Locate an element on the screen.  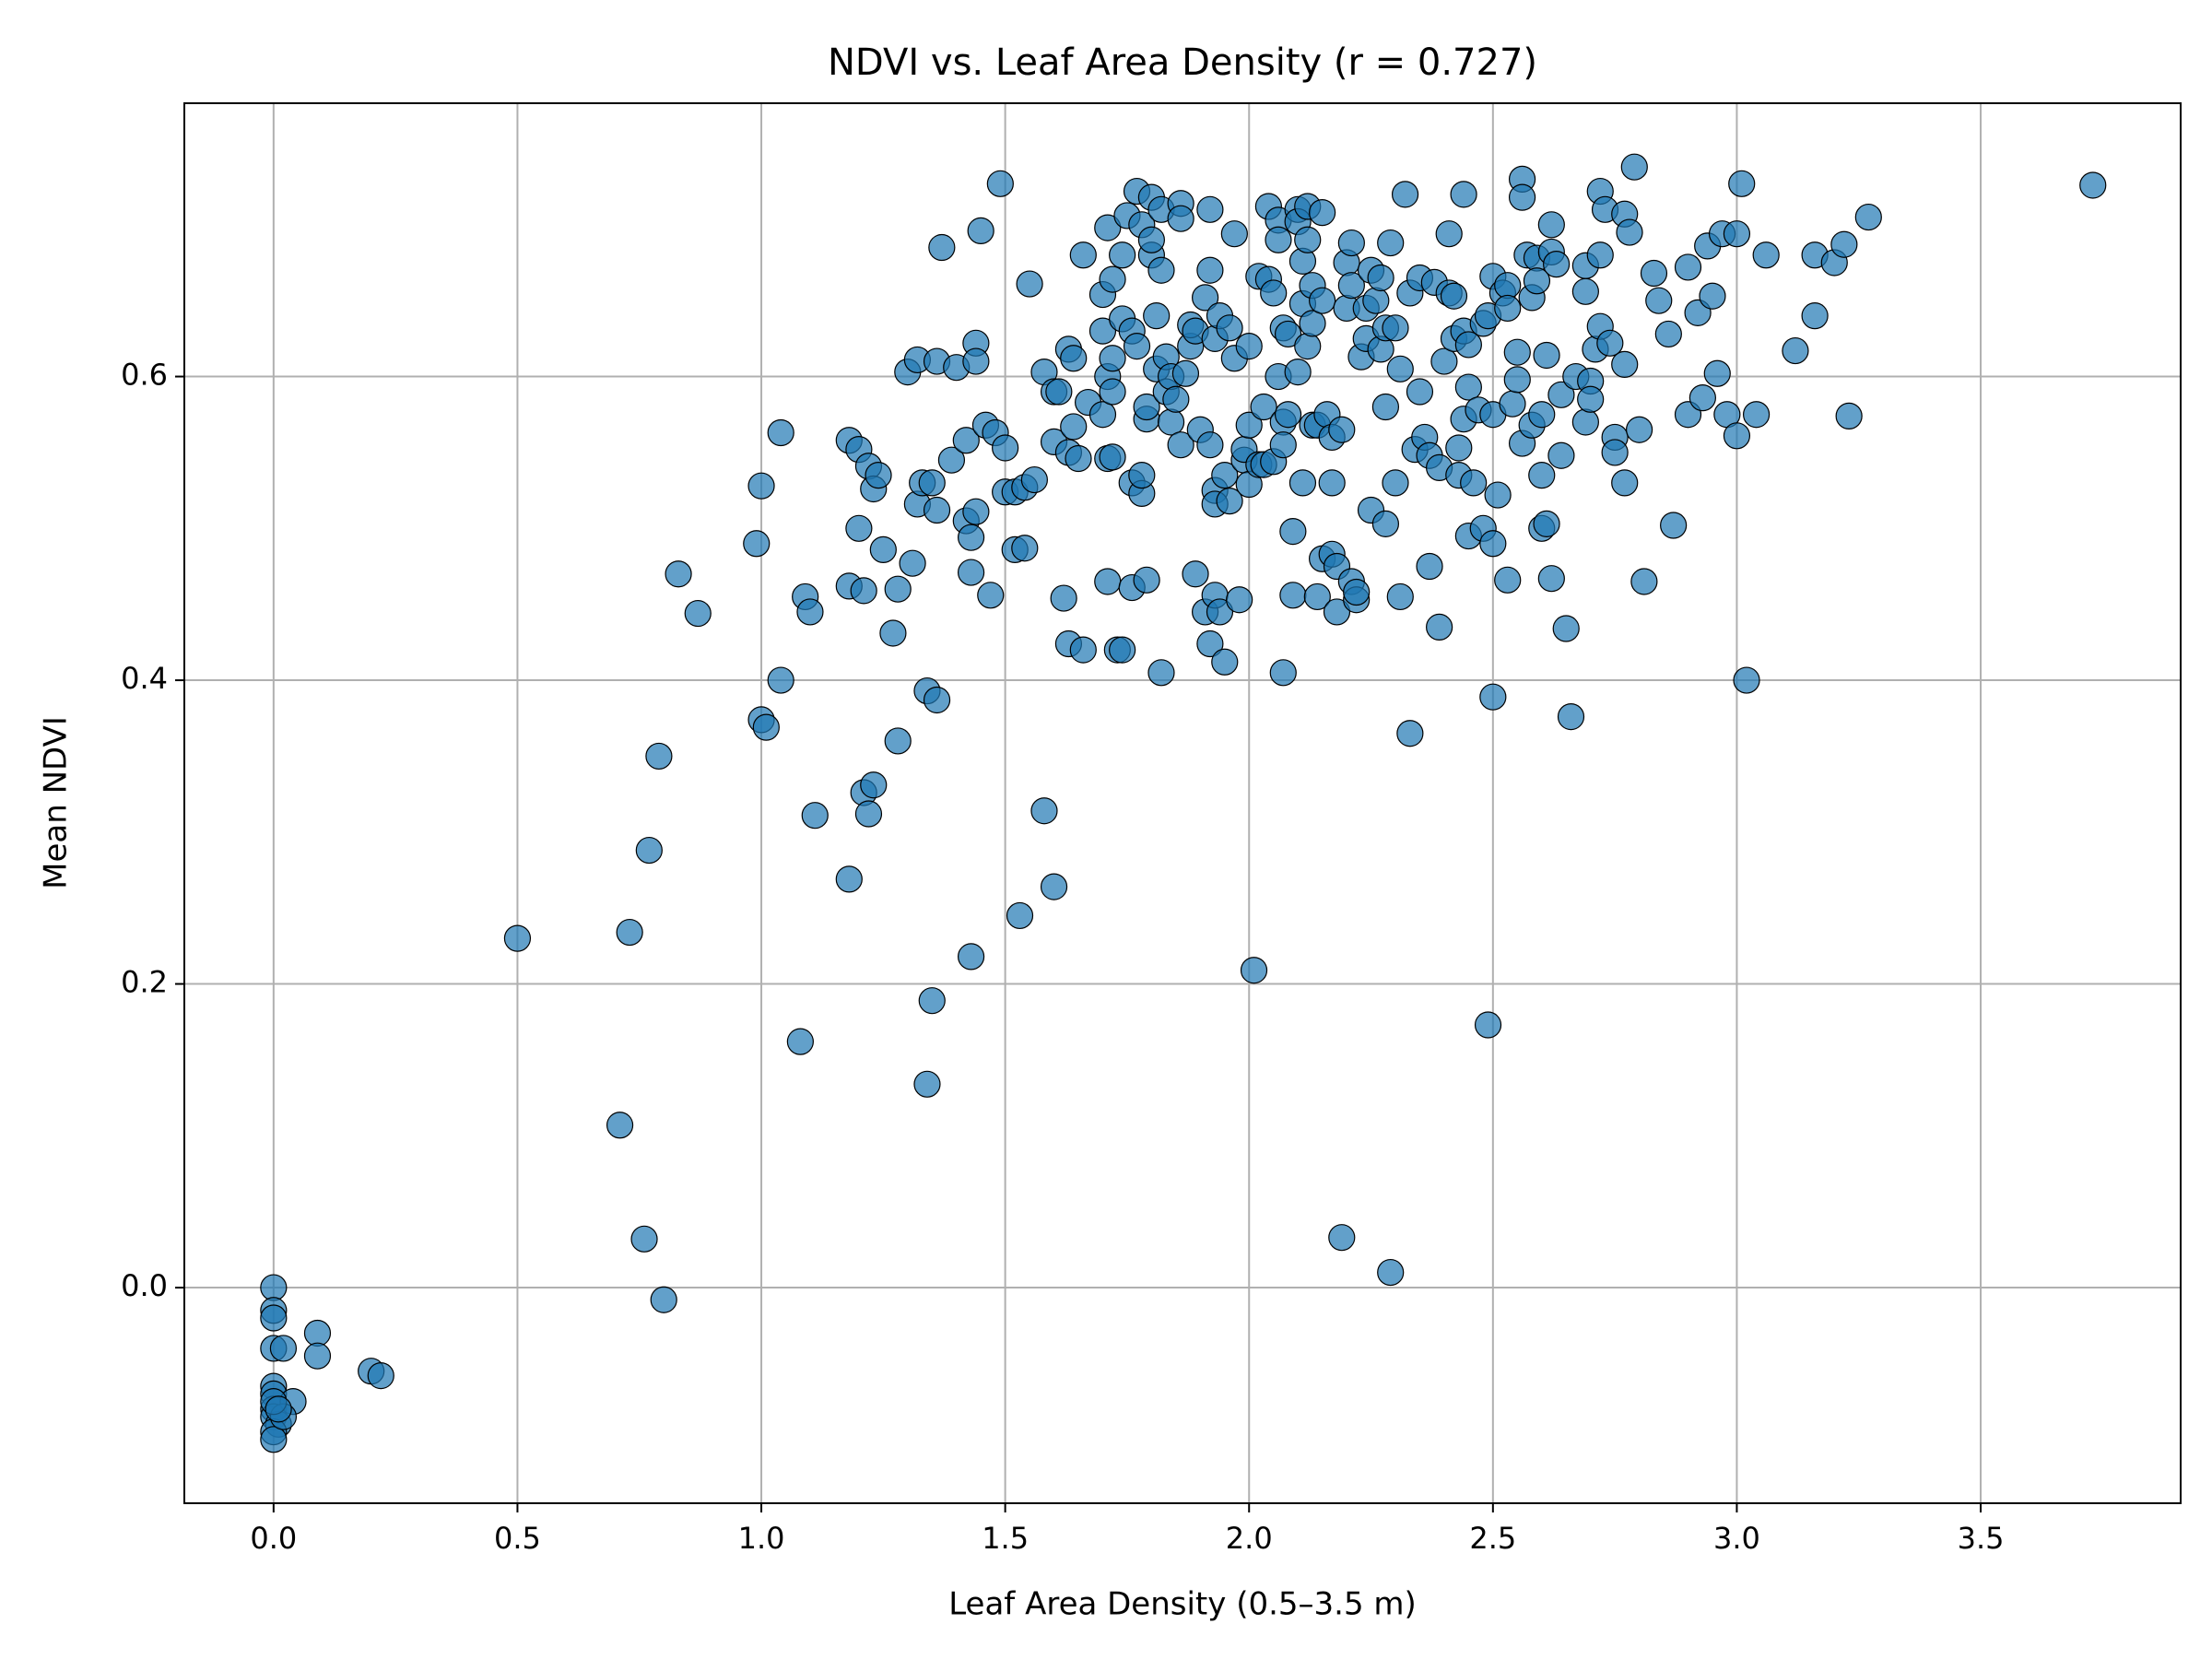
x-tick-label: 1.0 is located at coordinates (761, 1538).